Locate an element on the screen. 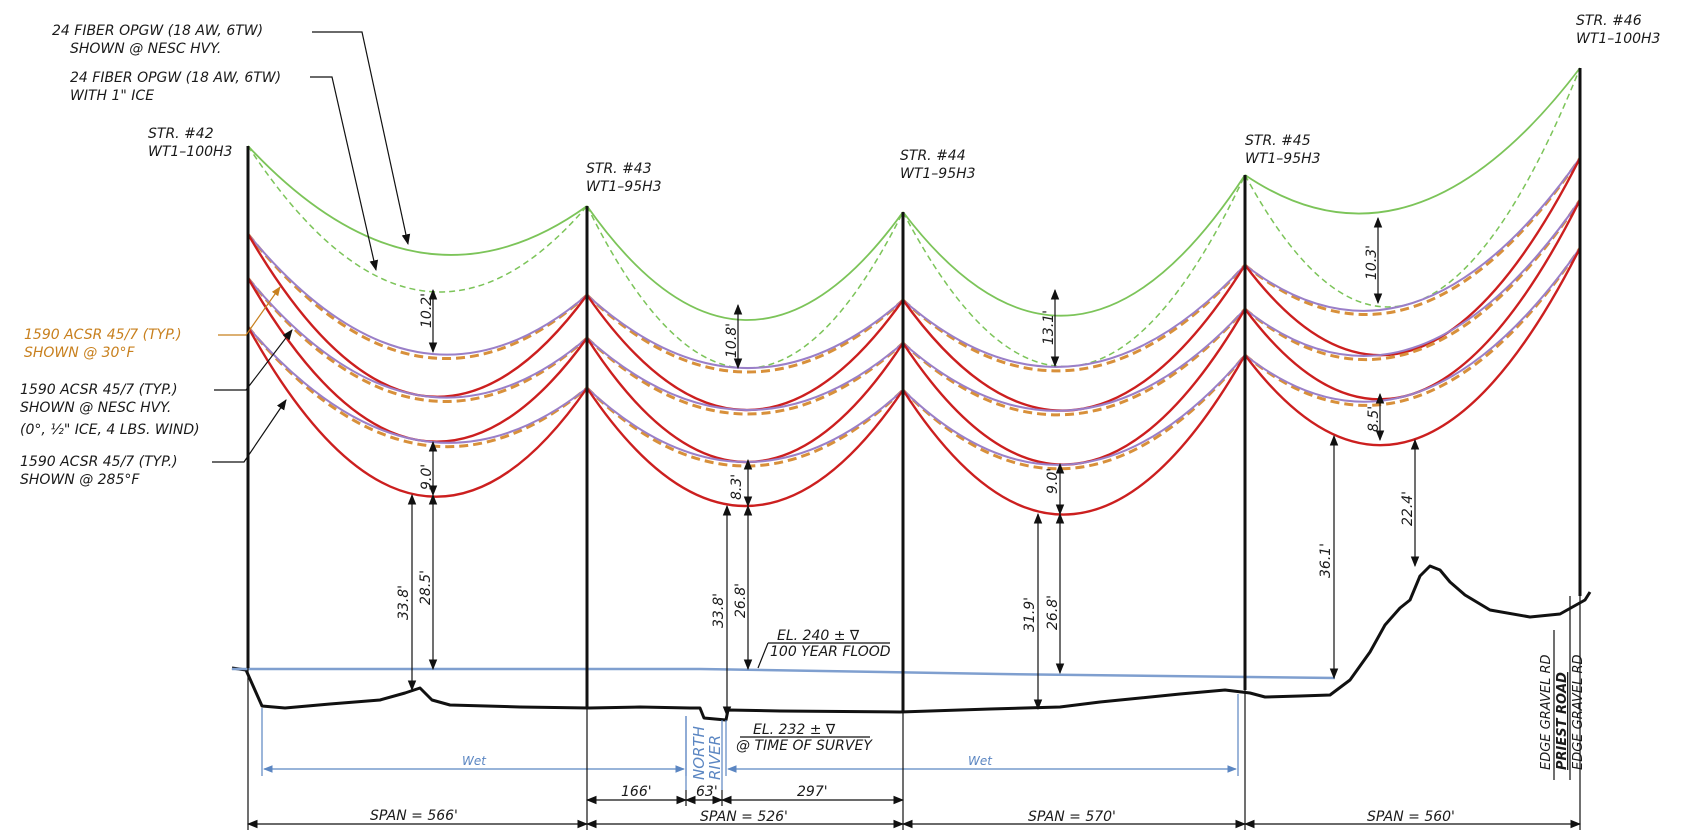  road-edge-gravel-1: EDGE GRAVEL RD is located at coordinates (1546, 712).